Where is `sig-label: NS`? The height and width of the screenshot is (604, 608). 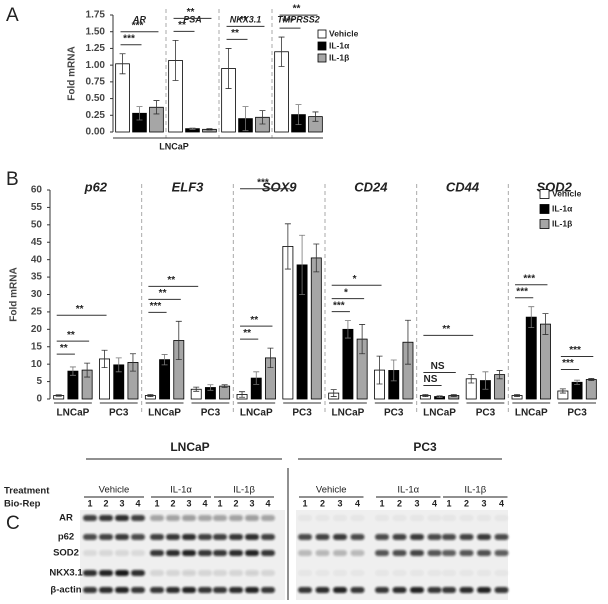
sig-label: NS is located at coordinates (438, 366).